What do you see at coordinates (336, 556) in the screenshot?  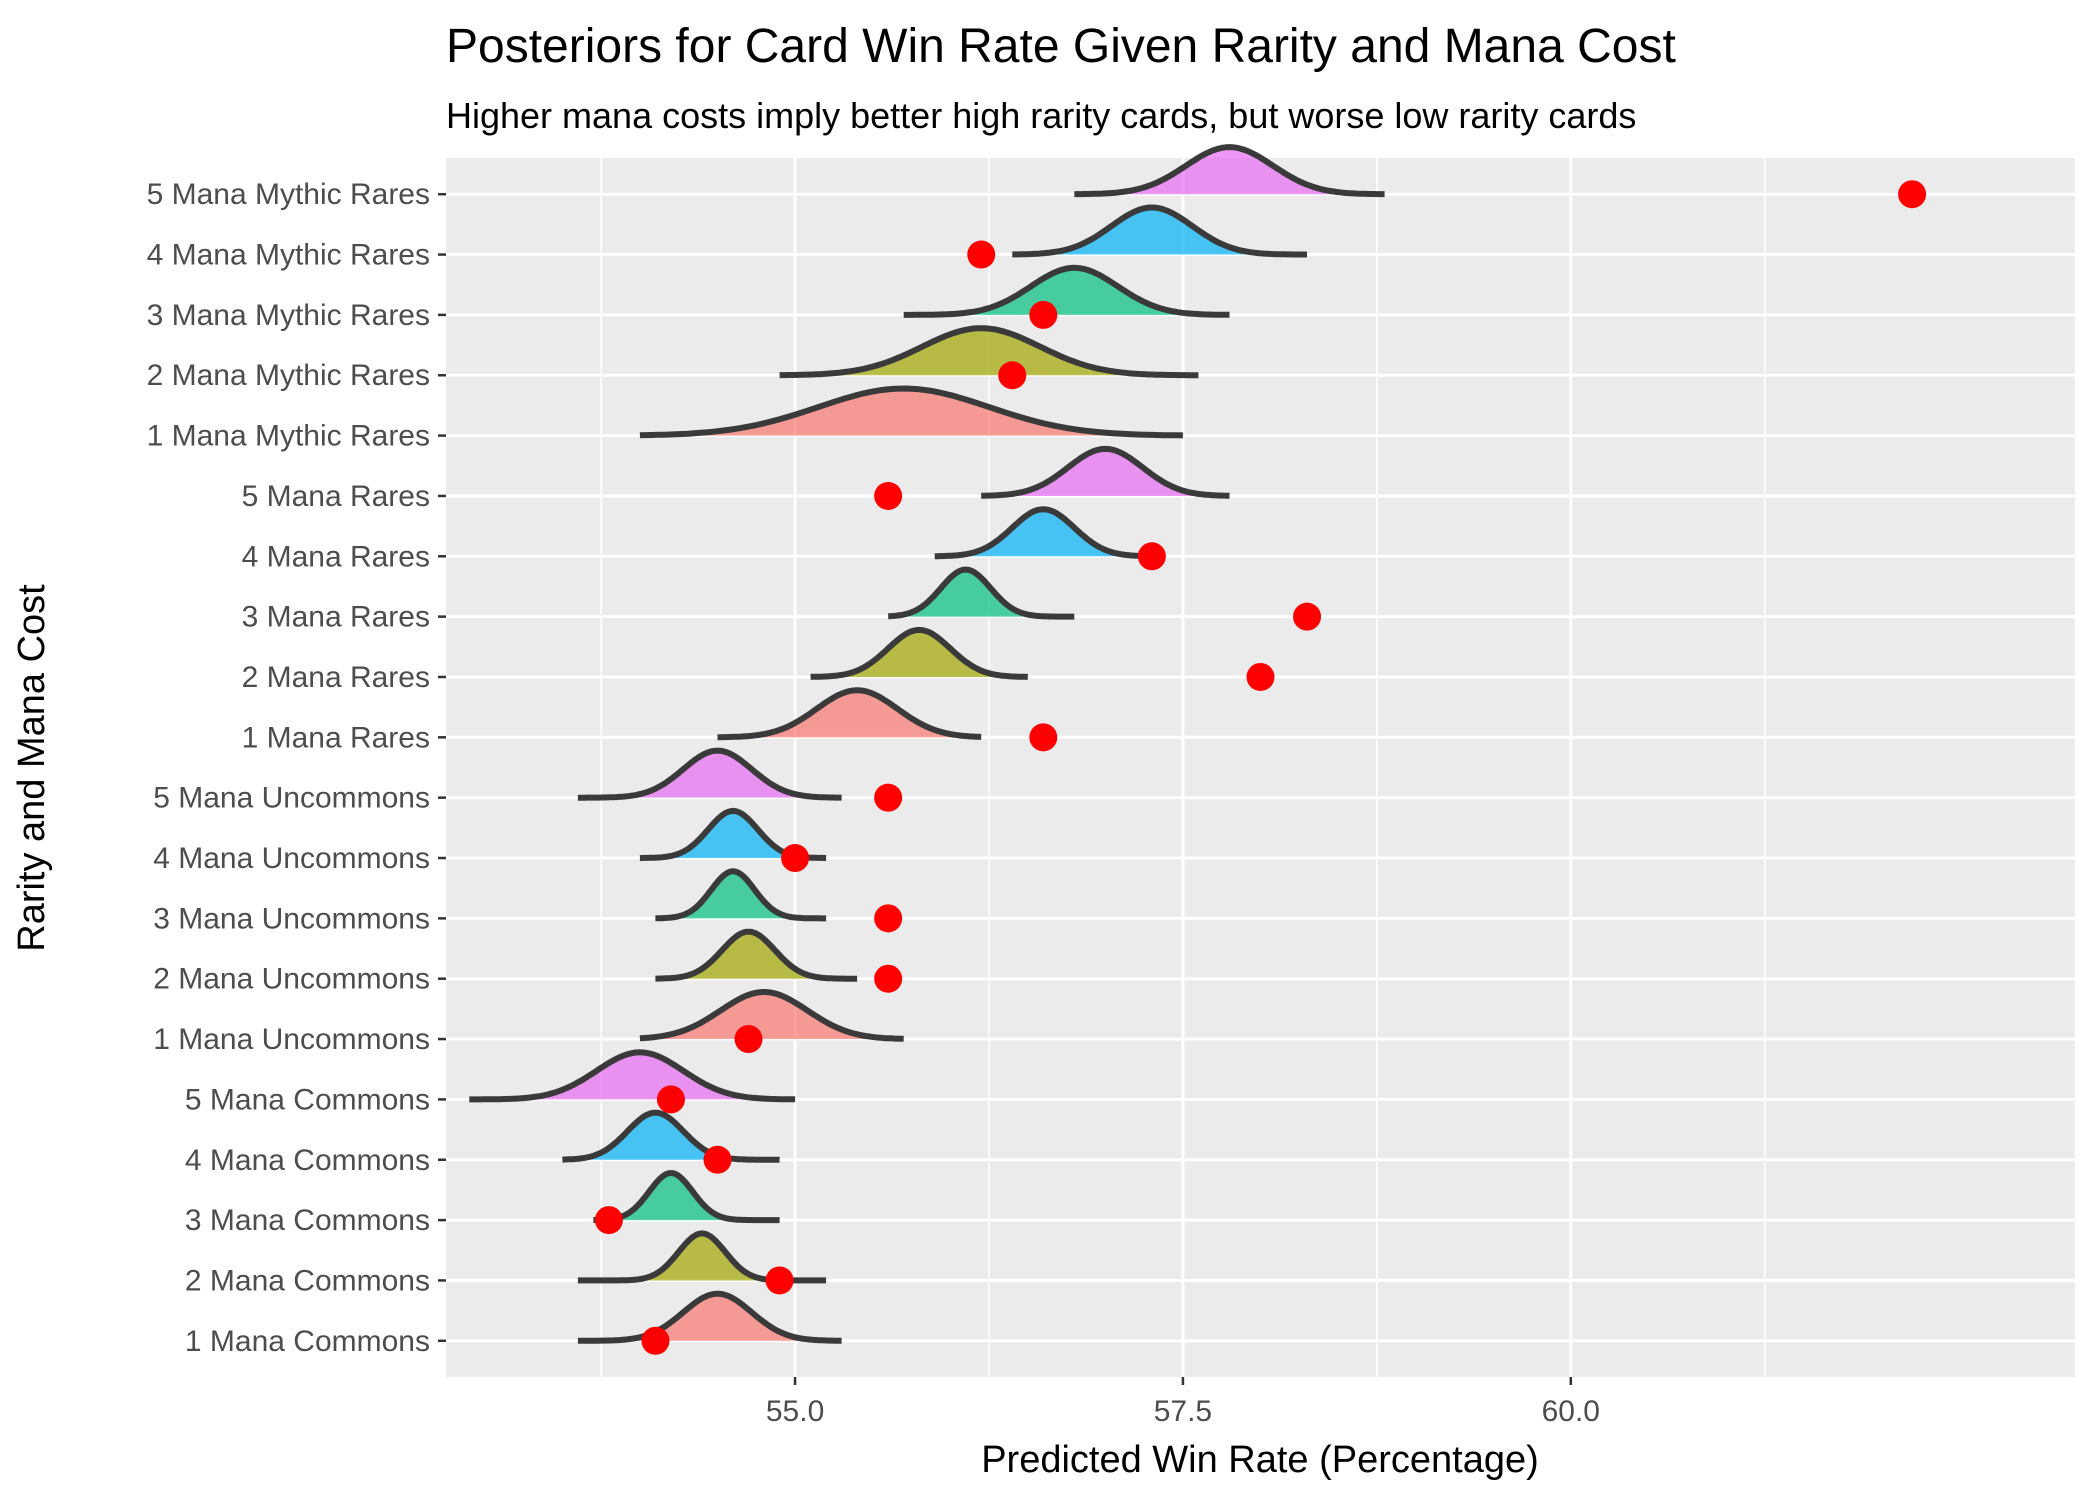 I see `y-tick-label: 4 Mana Rares` at bounding box center [336, 556].